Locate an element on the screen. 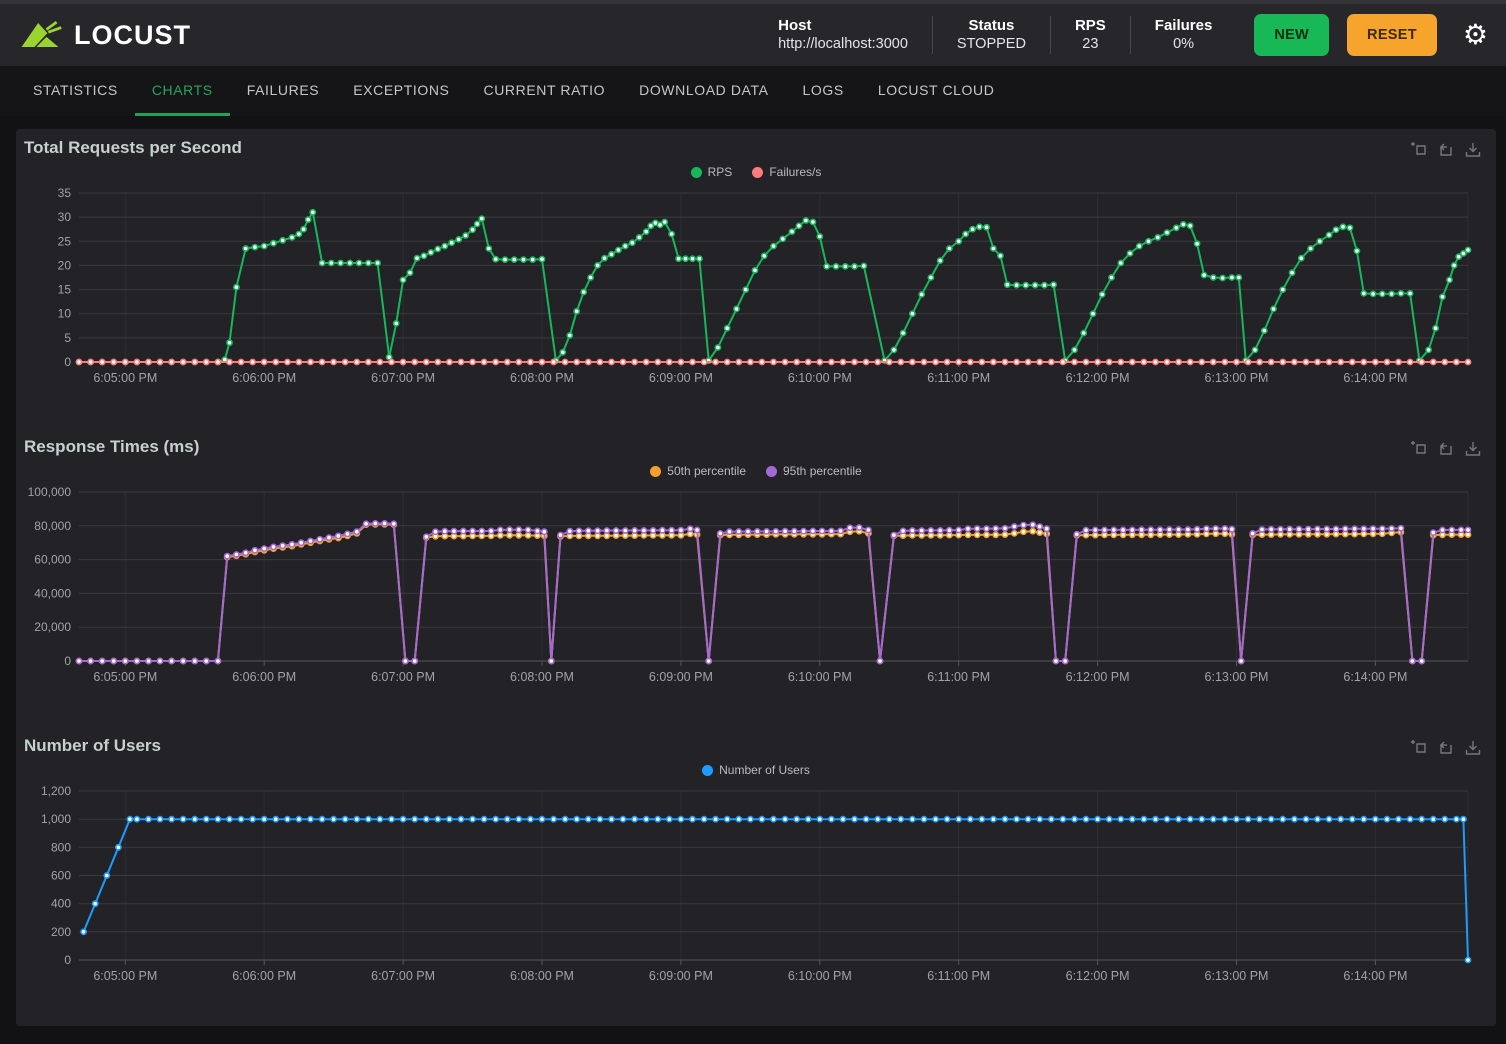 The height and width of the screenshot is (1044, 1506). status-label: Status is located at coordinates (991, 25).